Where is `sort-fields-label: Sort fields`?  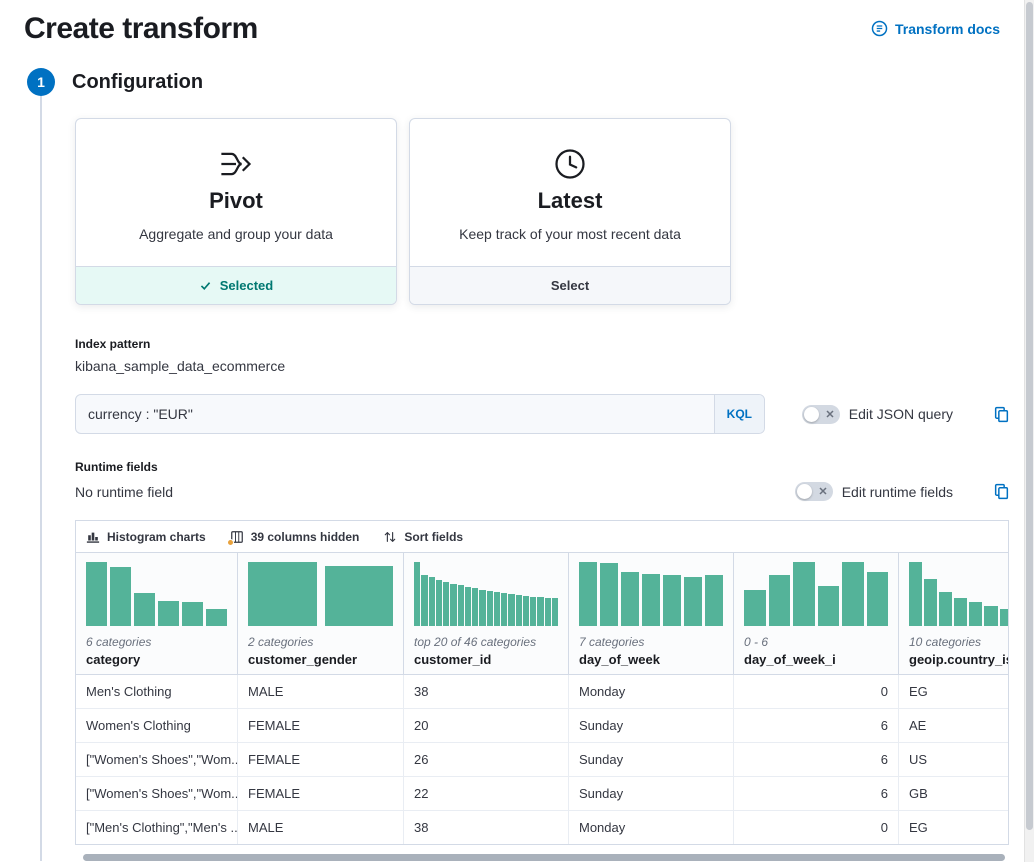 sort-fields-label: Sort fields is located at coordinates (434, 536).